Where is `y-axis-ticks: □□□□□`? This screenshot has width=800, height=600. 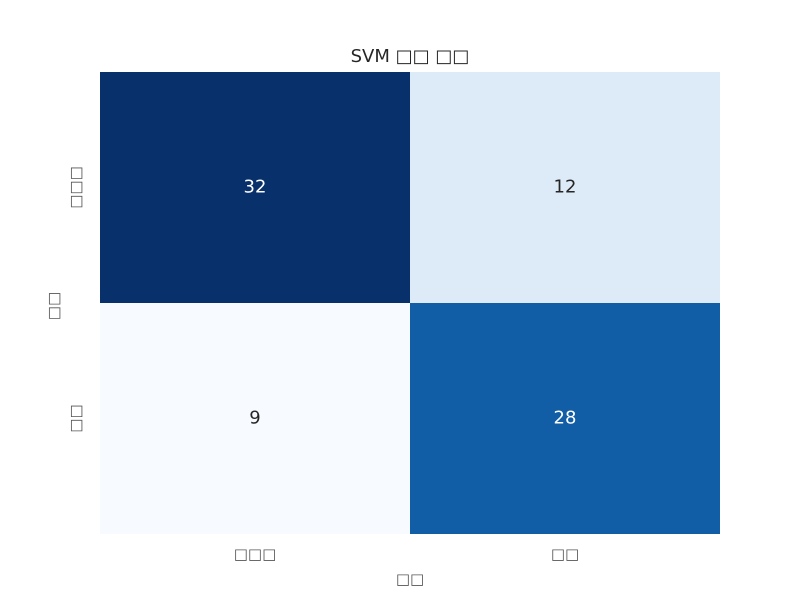 y-axis-ticks: □□□□□ is located at coordinates (76, 299).